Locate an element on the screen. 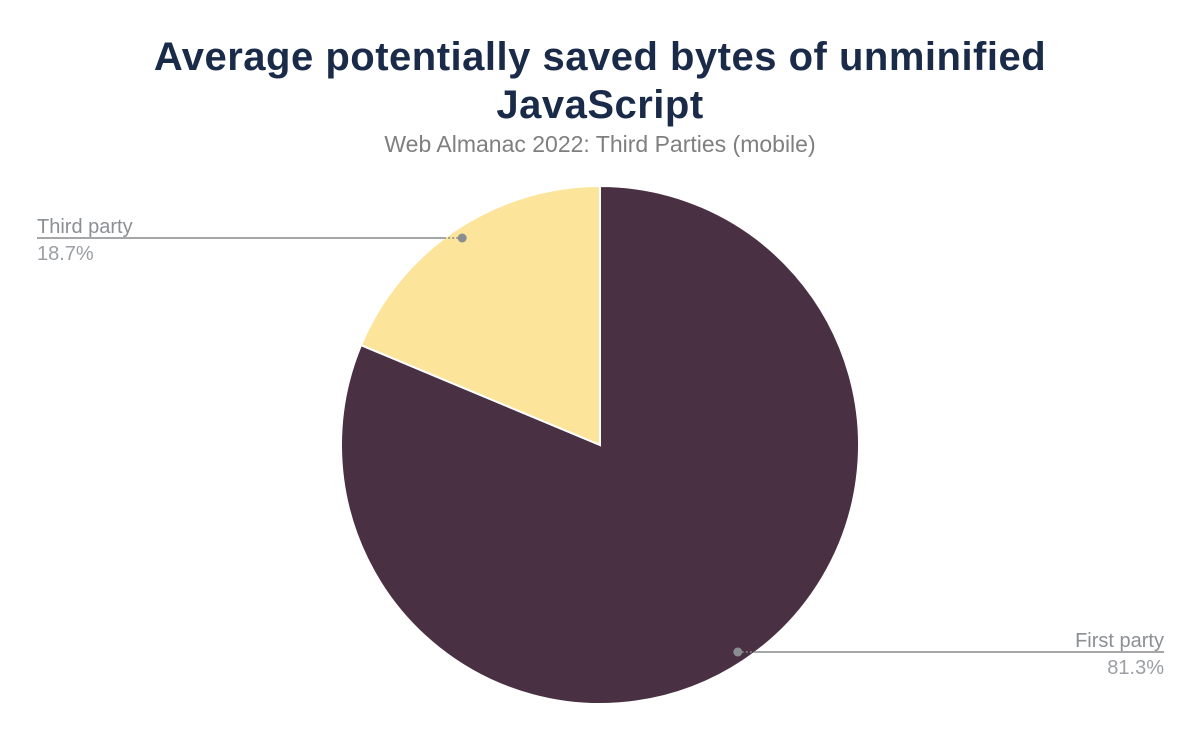 This screenshot has height=742, width=1200. slice-label-first-party: First party 81.3% is located at coordinates (1119, 654).